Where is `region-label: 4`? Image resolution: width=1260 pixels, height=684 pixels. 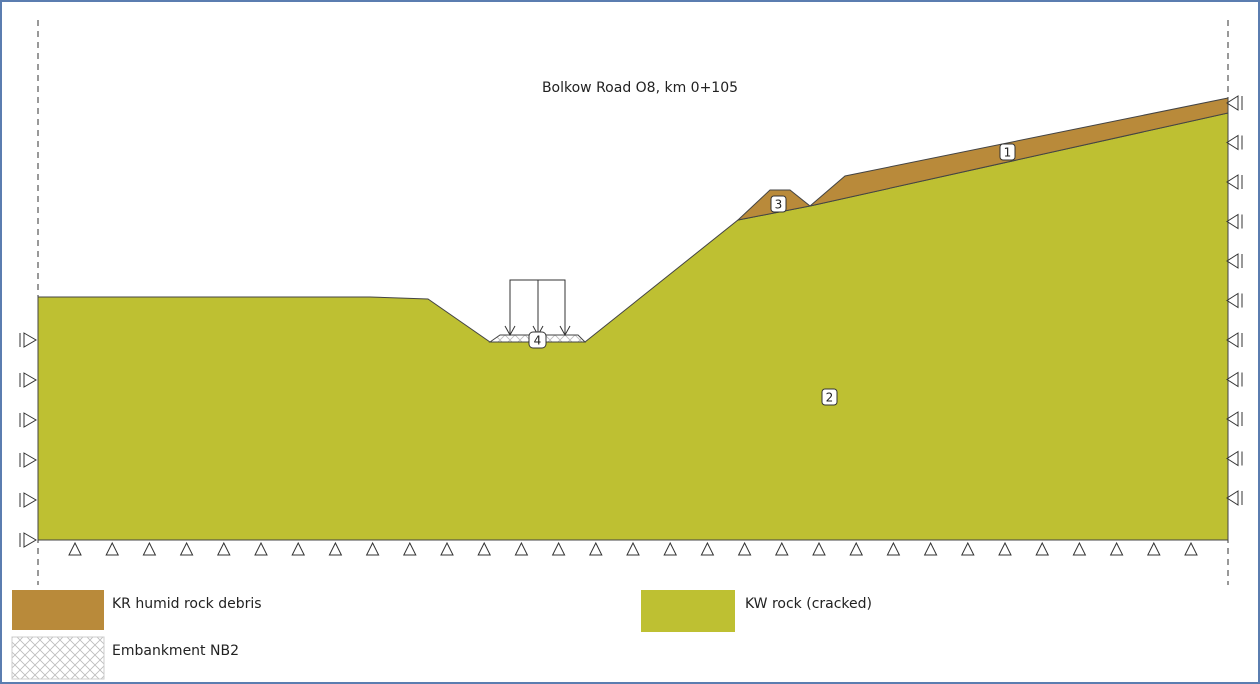
region-label: 4 is located at coordinates (538, 341).